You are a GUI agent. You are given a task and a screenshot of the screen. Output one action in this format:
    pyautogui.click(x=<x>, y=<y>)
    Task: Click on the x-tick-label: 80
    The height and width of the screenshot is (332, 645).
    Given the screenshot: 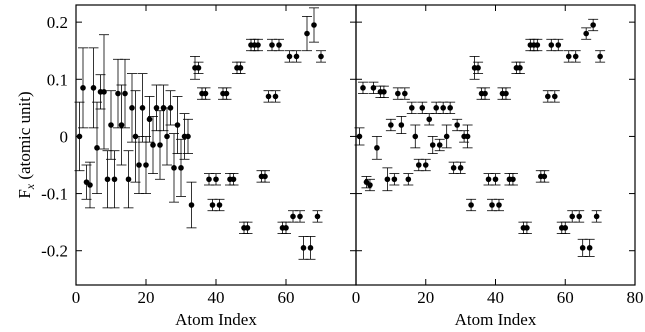 What is the action you would take?
    pyautogui.click(x=635, y=297)
    